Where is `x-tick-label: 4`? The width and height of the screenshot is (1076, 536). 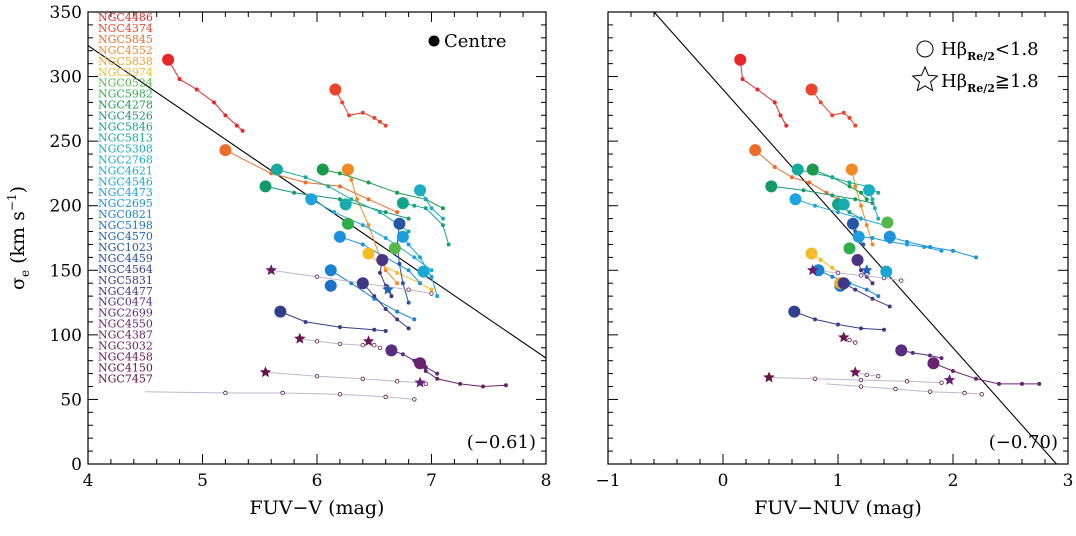 x-tick-label: 4 is located at coordinates (88, 481).